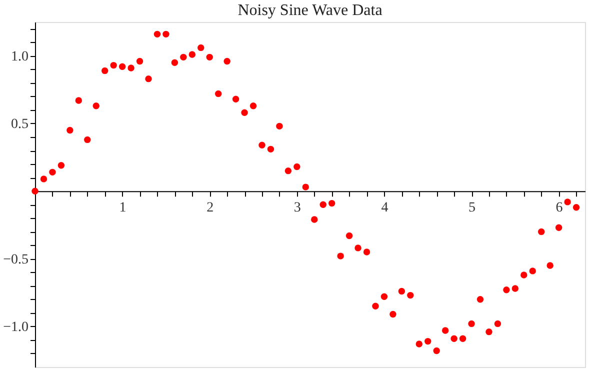 This screenshot has width=600, height=381. Describe the element at coordinates (559, 208) in the screenshot. I see `x-tick-label: 6` at that location.